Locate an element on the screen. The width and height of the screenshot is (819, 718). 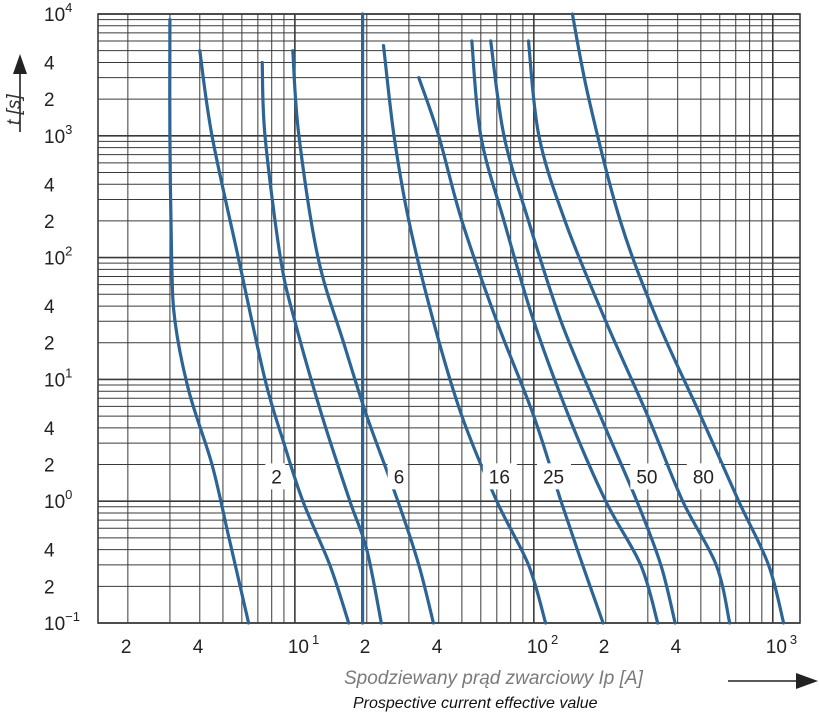
curve-label: 25 is located at coordinates (553, 477).